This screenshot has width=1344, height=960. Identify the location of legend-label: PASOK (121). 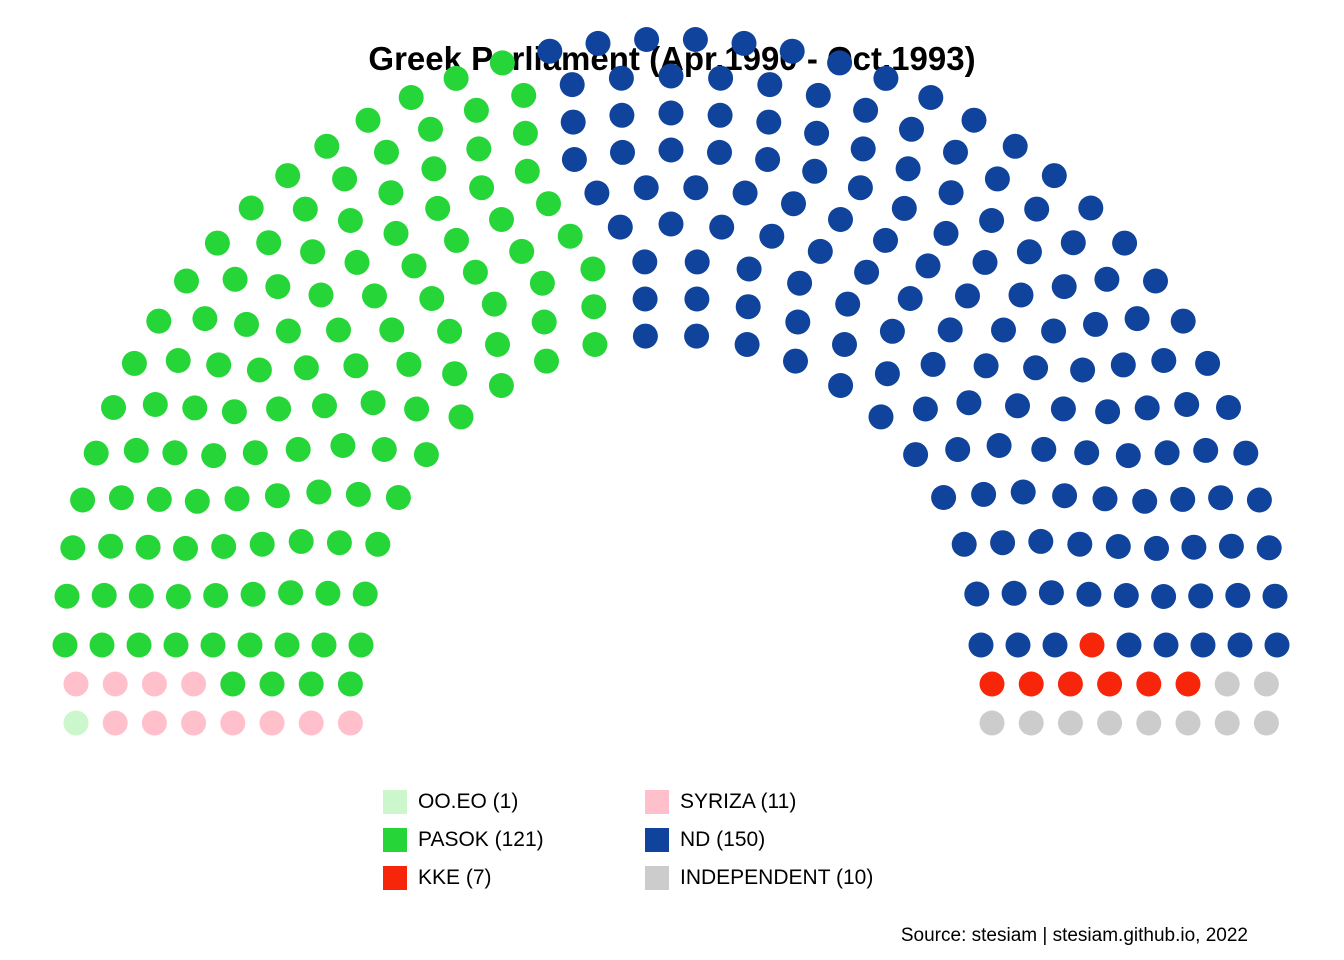
(481, 839).